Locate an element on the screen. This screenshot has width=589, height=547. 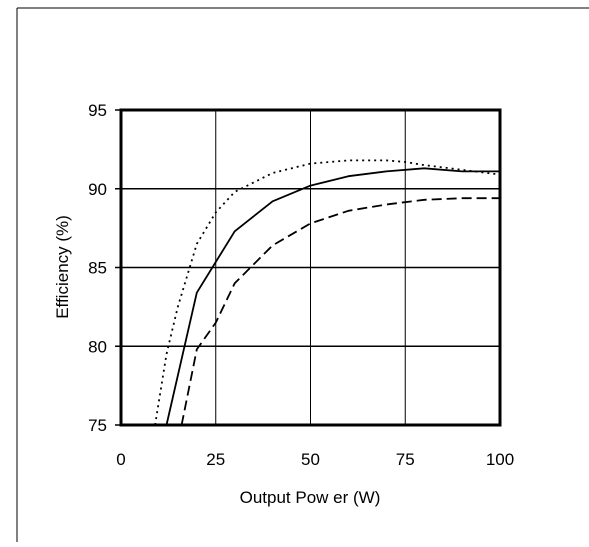
y-tick-label-85: 85 is located at coordinates (97, 268).